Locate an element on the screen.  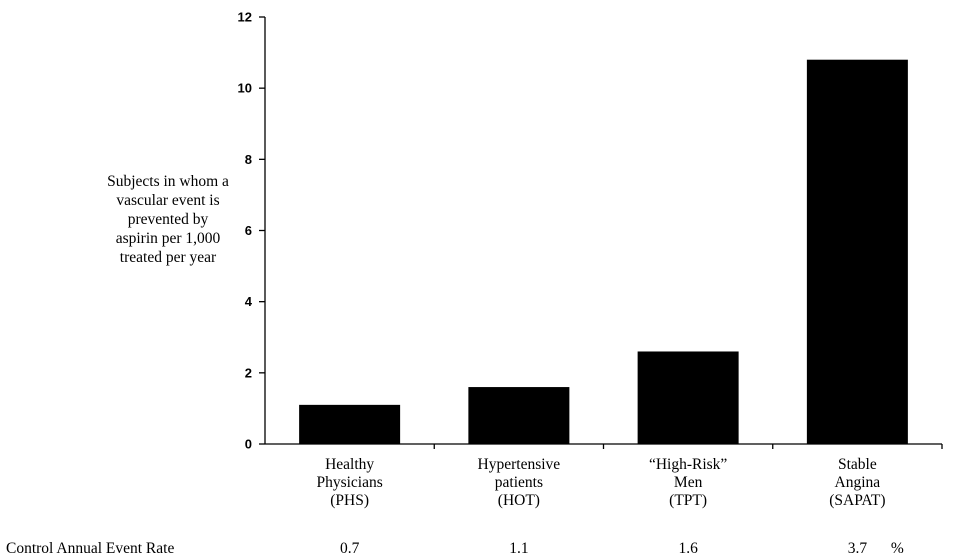
category-label: (TPT) is located at coordinates (688, 500).